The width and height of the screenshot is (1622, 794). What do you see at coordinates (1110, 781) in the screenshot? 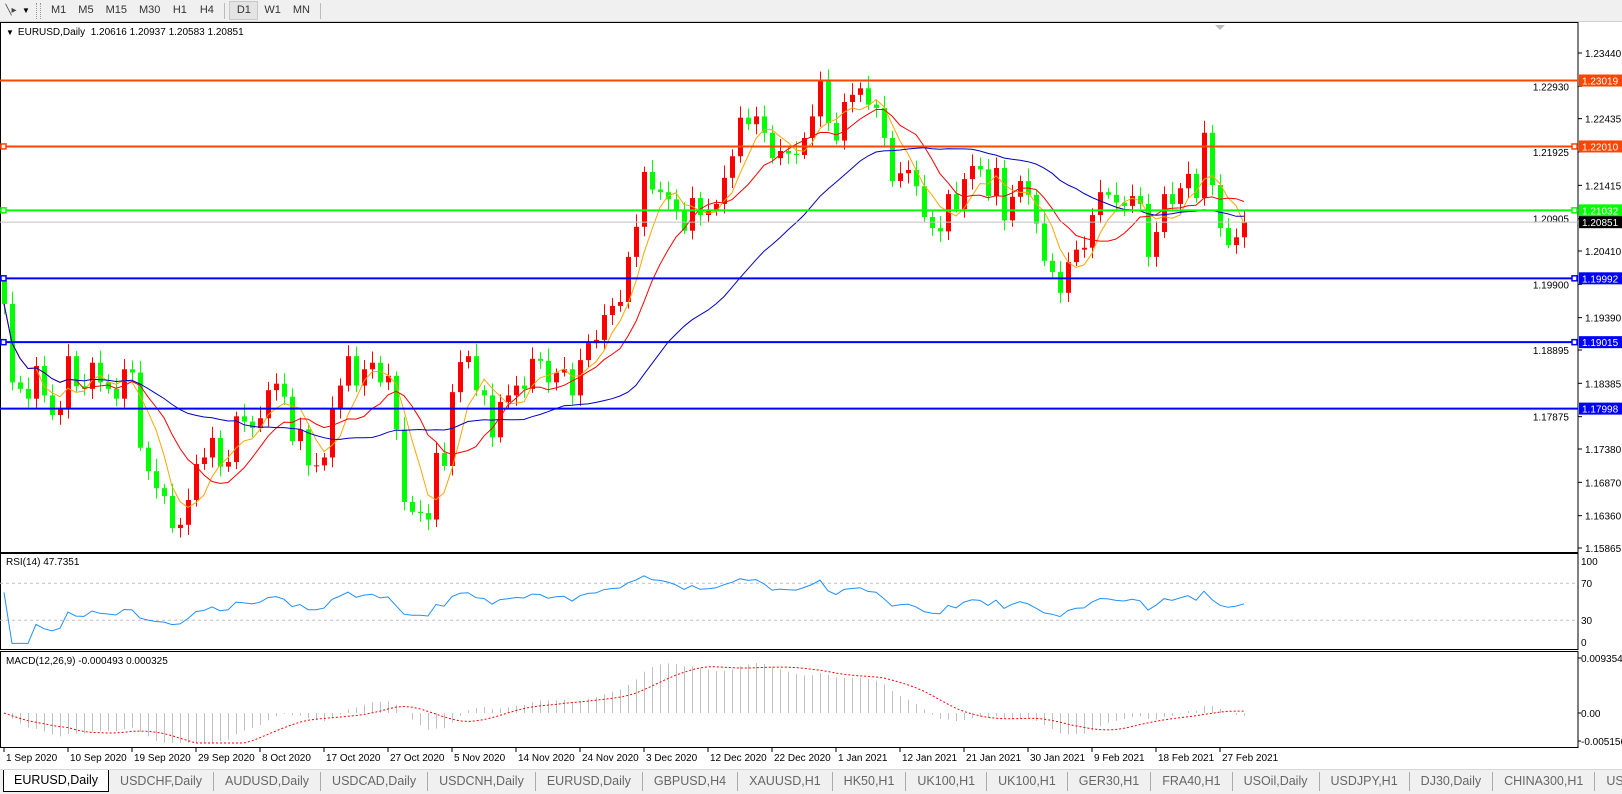
I see `chart-tab: GER30,H1` at bounding box center [1110, 781].